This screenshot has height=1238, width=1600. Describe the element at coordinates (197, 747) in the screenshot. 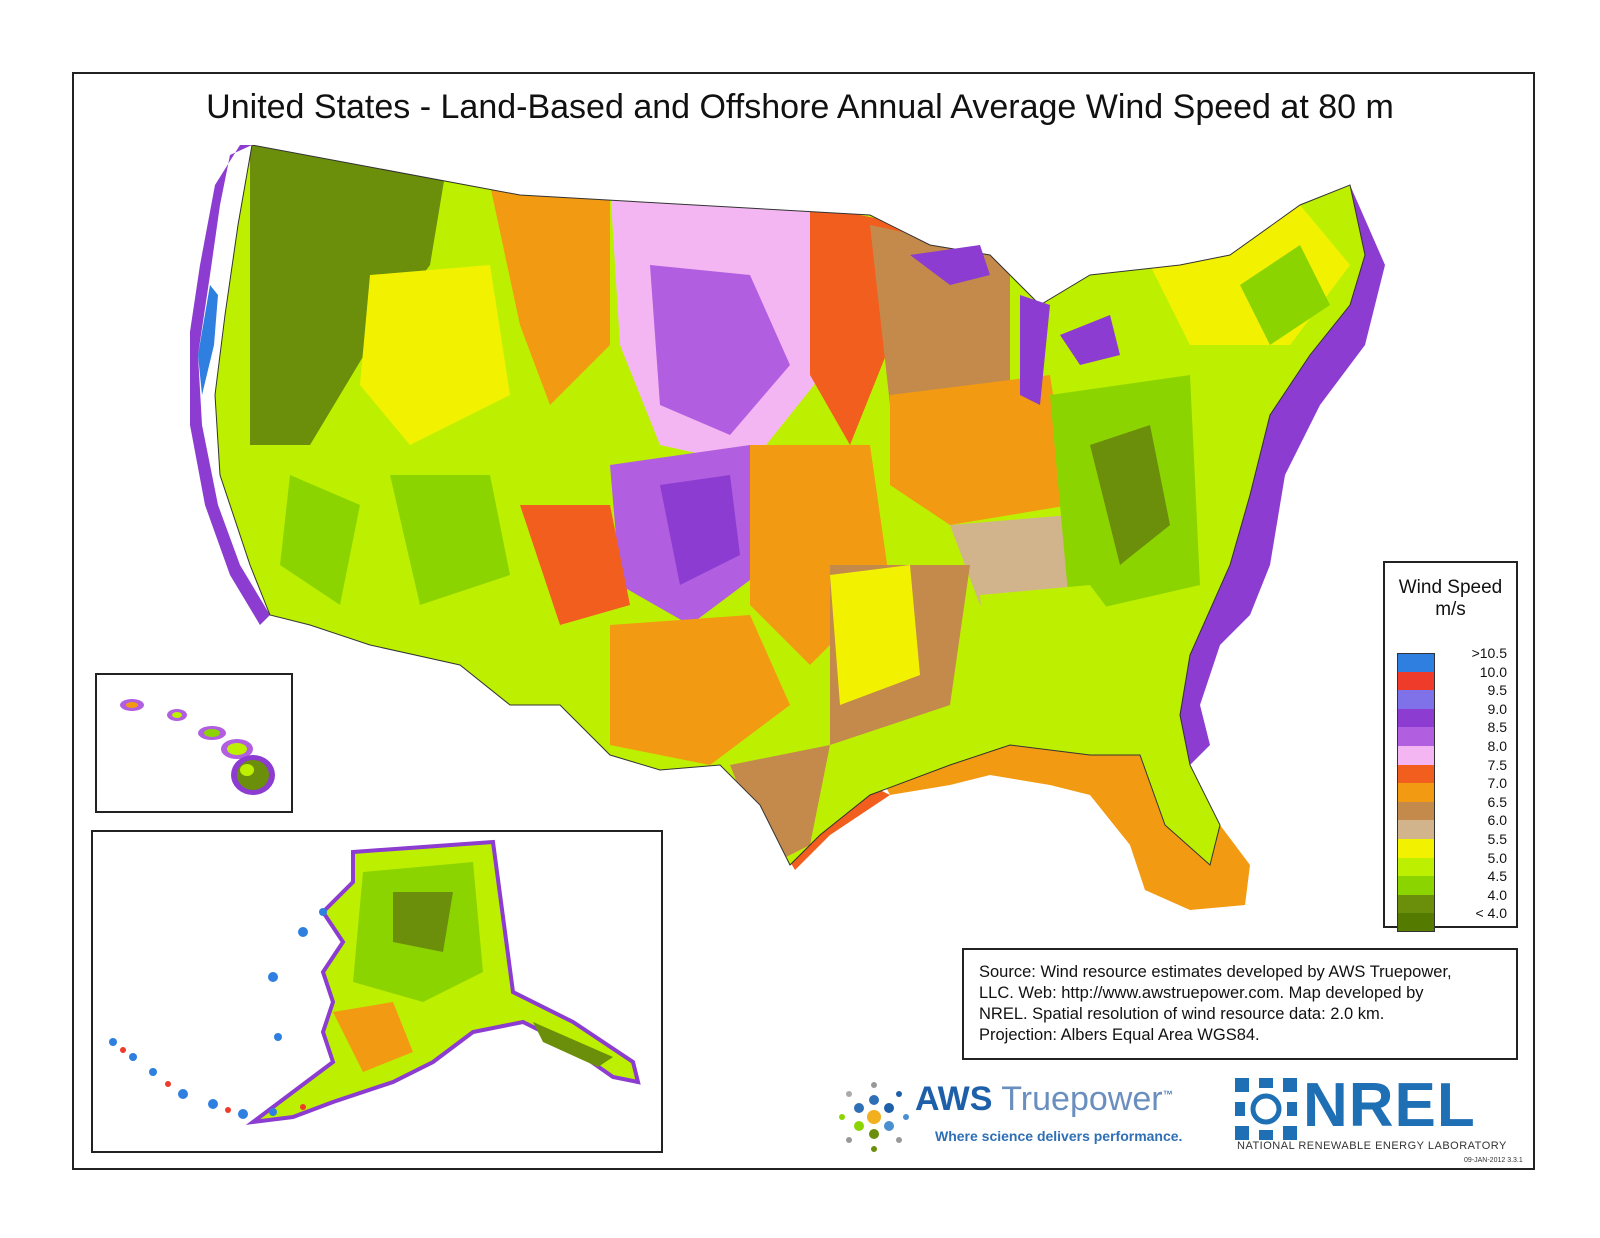

I see `hawaii-map` at that location.